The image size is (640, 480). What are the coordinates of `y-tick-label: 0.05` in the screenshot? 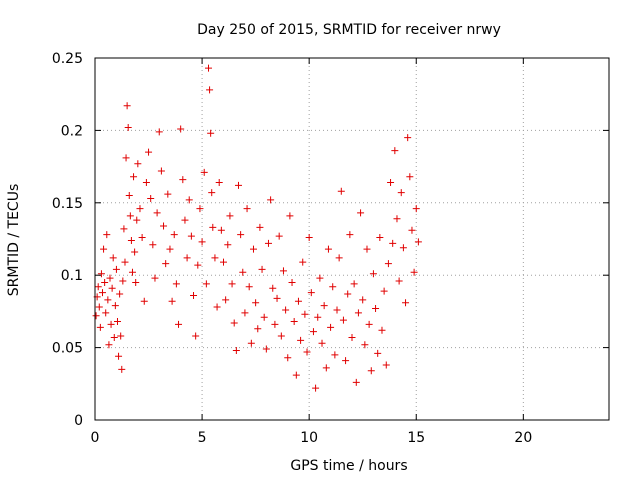 It's located at (67, 349).